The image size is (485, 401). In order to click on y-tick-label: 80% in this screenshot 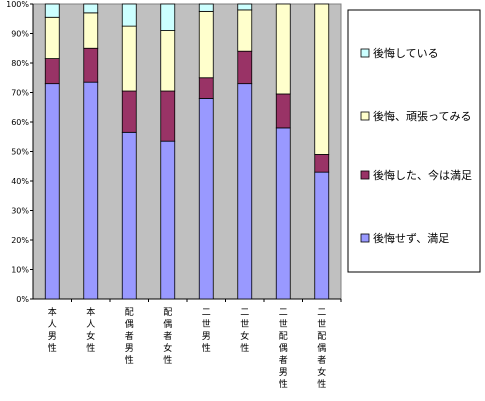, I will do `click(20, 63)`.